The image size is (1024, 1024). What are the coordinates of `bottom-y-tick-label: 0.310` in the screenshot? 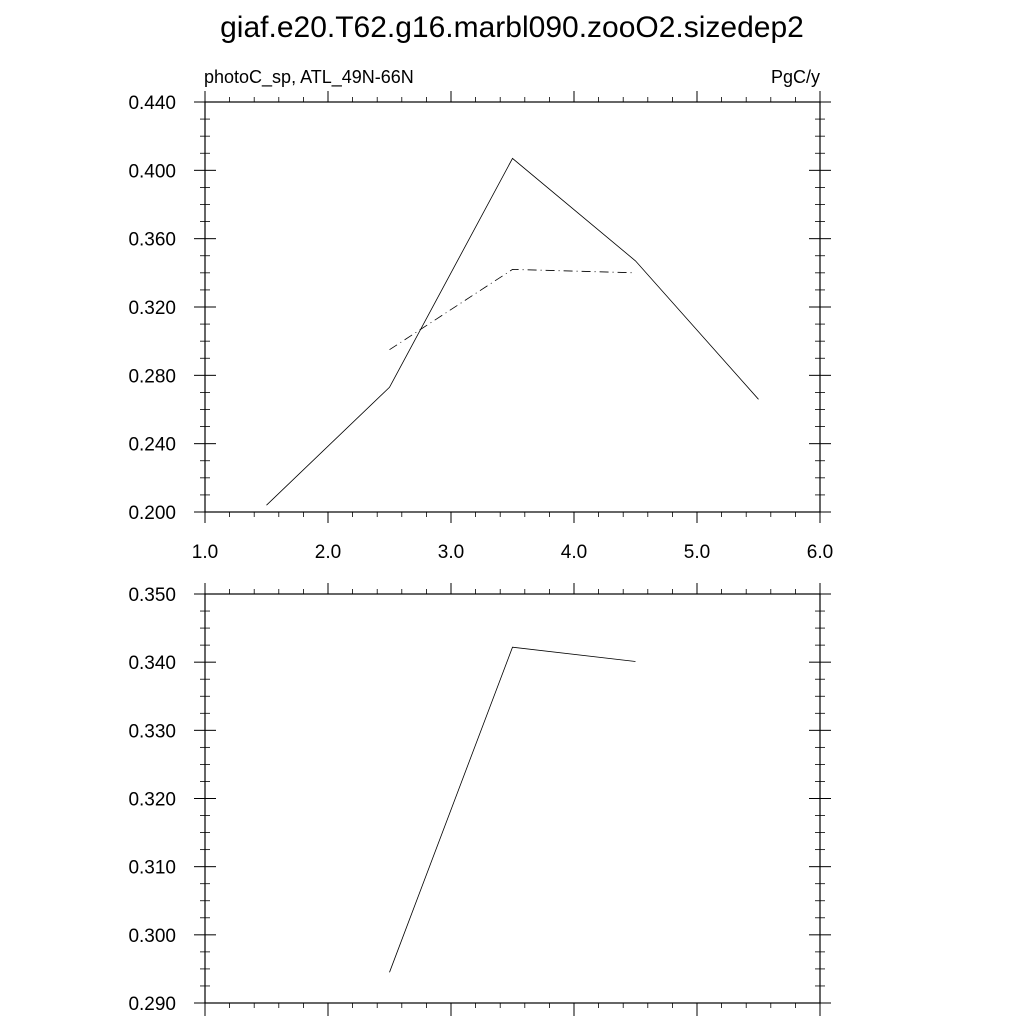 It's located at (152, 868).